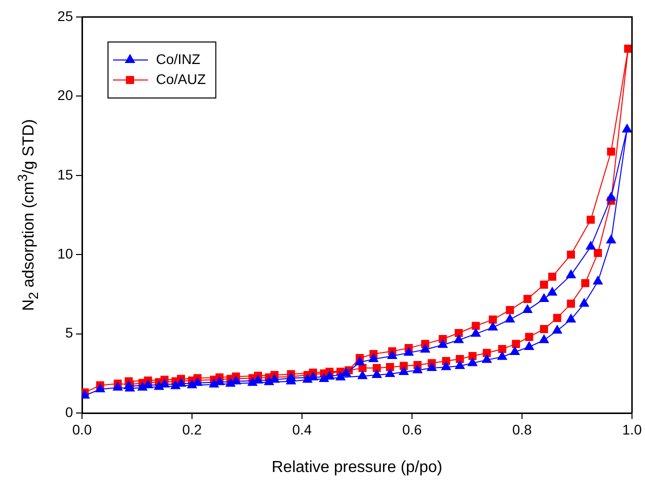 The height and width of the screenshot is (481, 645). I want to click on y-tick-label: 25, so click(65, 16).